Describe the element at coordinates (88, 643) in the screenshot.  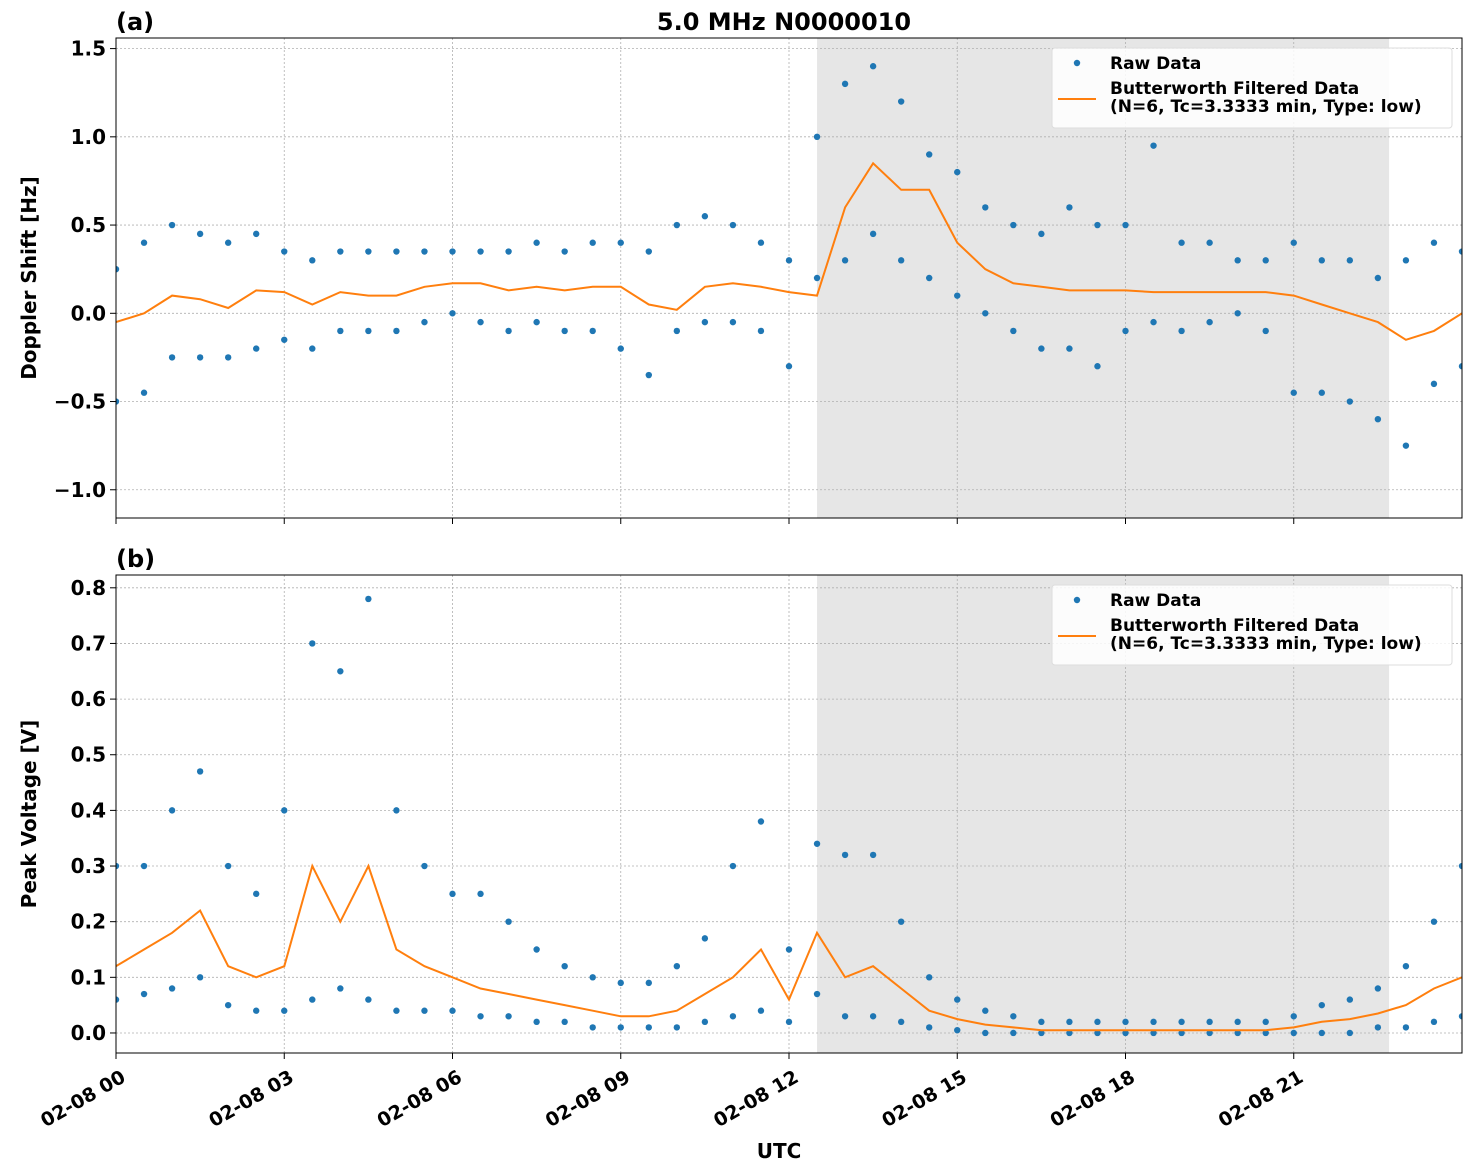
I see `y-tick-label: 0.7` at that location.